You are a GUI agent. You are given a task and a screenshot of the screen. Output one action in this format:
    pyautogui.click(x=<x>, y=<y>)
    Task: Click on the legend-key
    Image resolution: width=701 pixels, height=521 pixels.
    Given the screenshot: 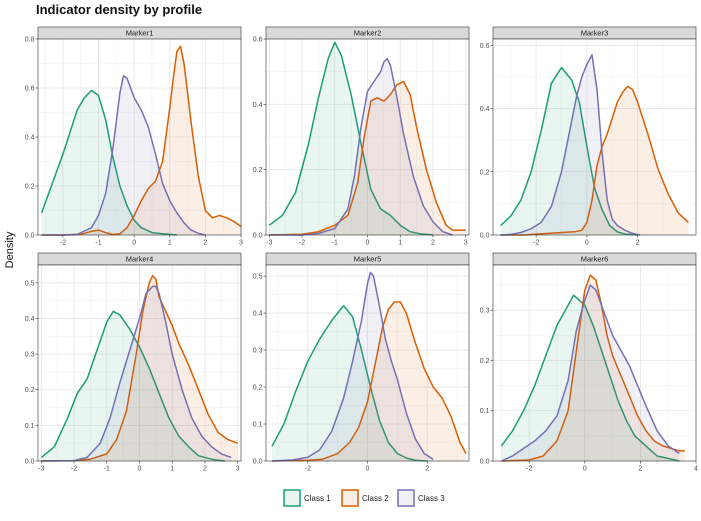 What is the action you would take?
    pyautogui.click(x=350, y=498)
    